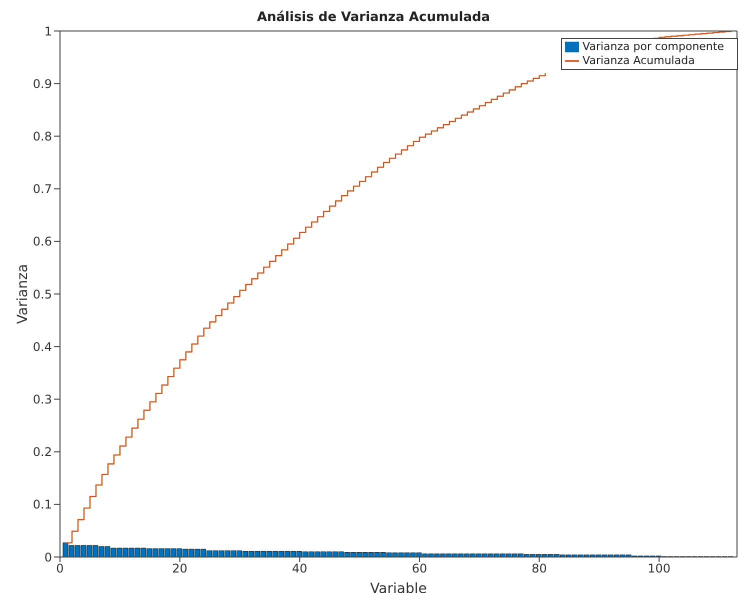  I want to click on x-tick-label: 40, so click(300, 569).